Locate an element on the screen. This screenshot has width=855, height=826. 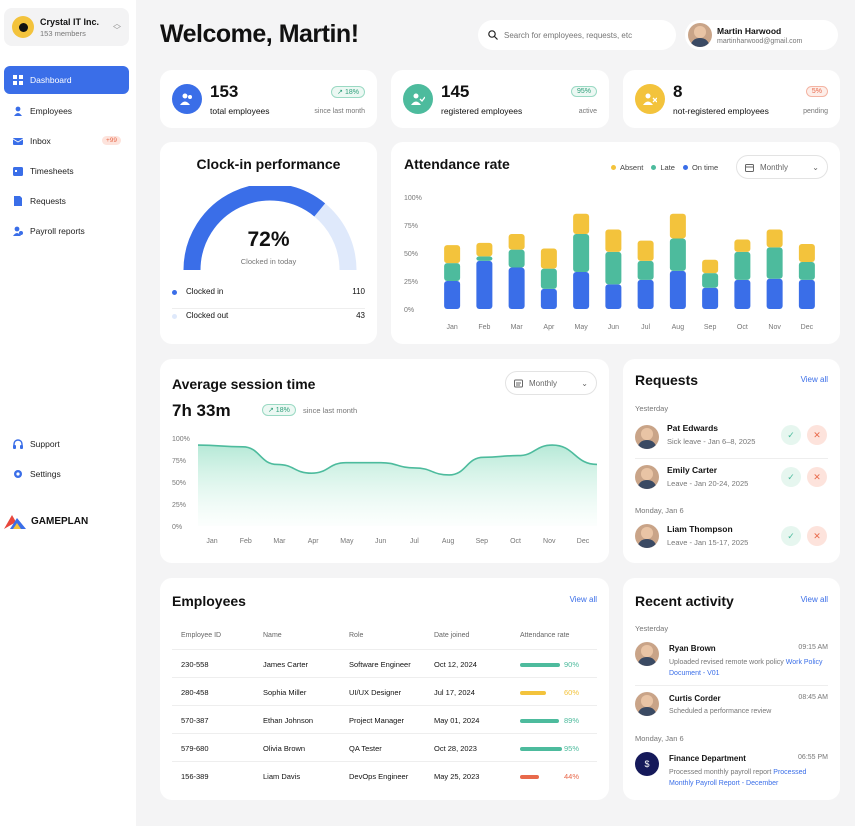
stat-change-badge: 95% is located at coordinates (583, 91).